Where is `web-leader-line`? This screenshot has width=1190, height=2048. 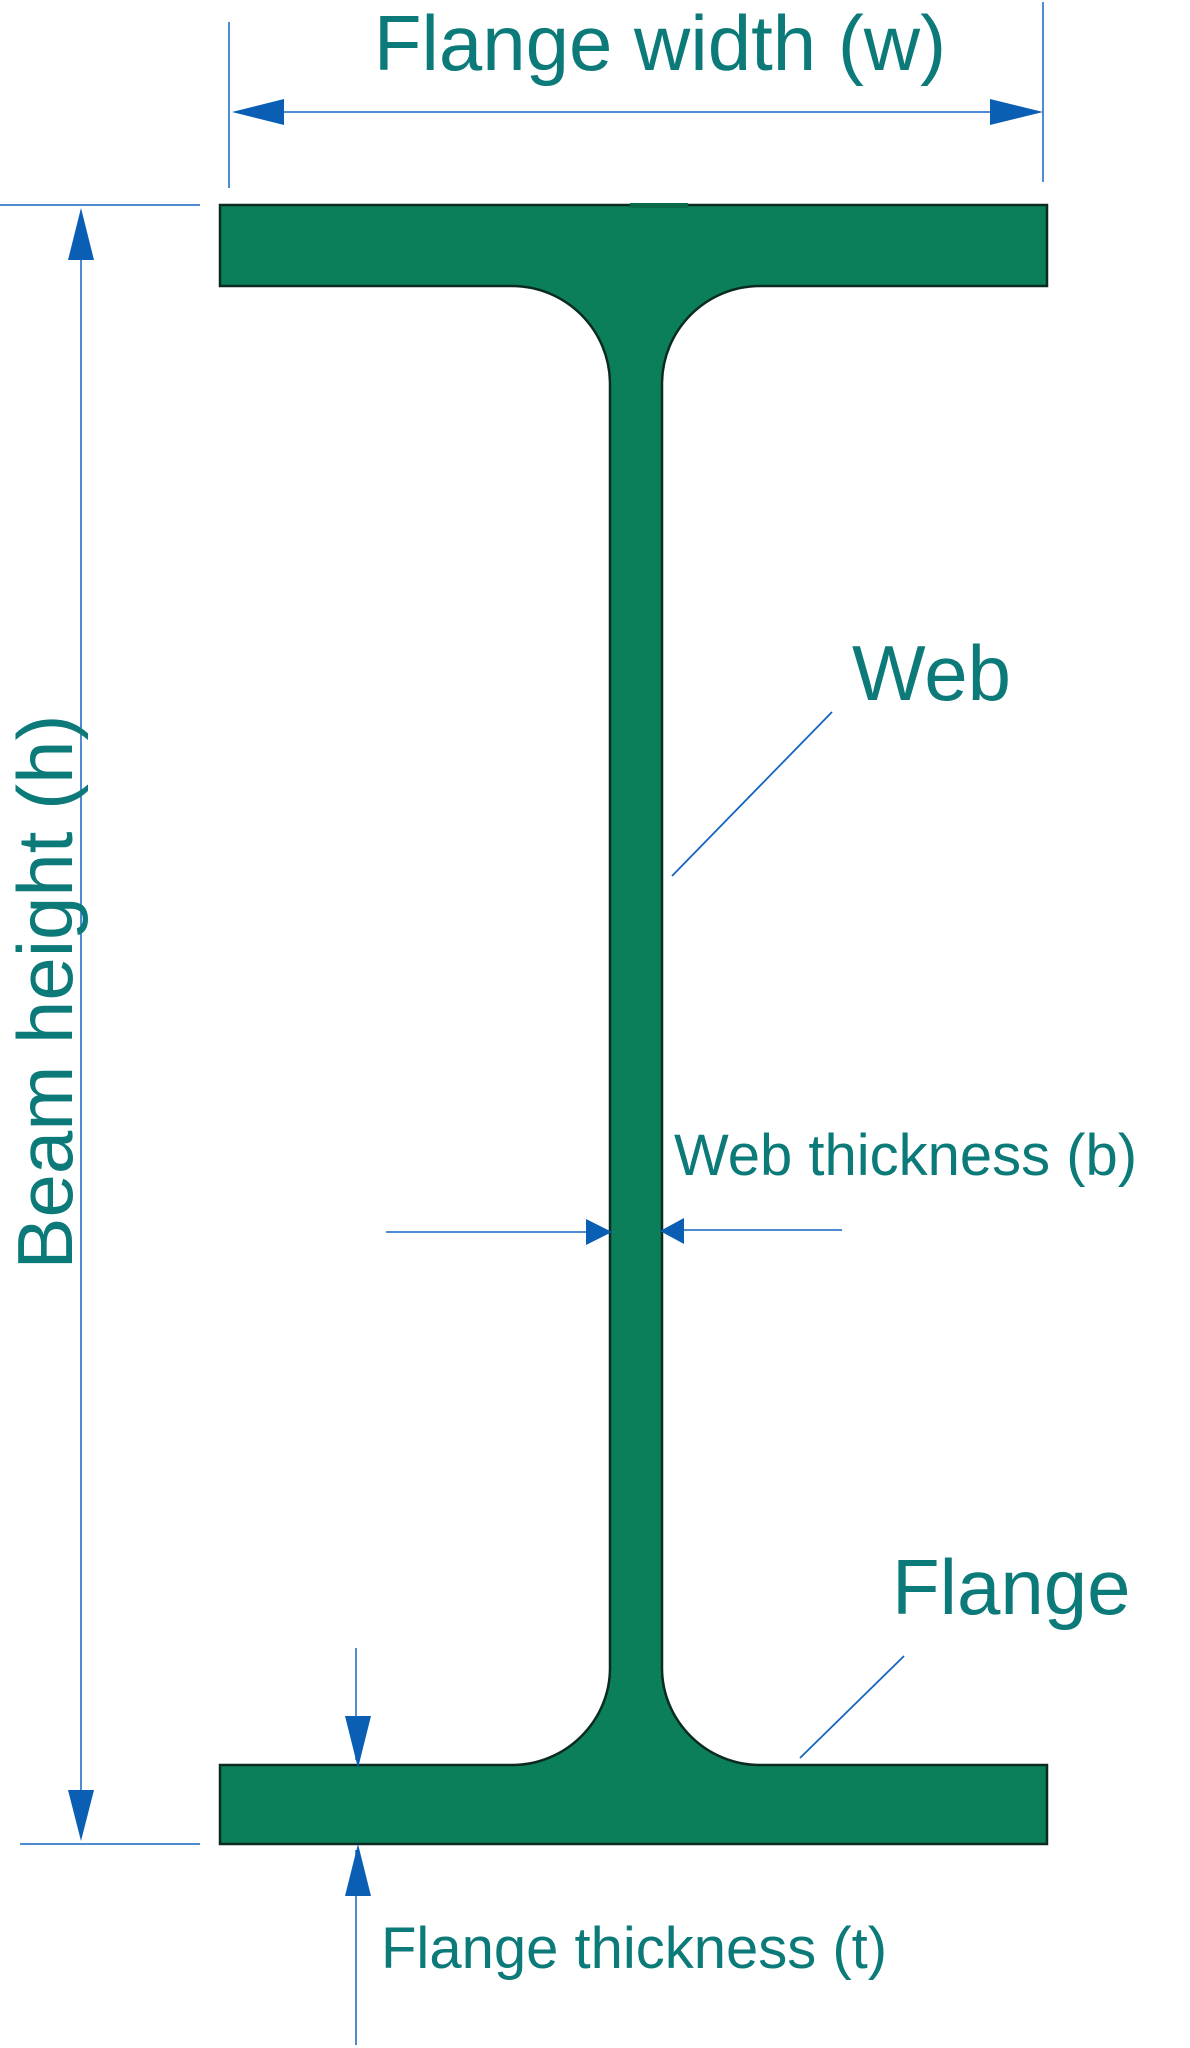
web-leader-line is located at coordinates (752, 794).